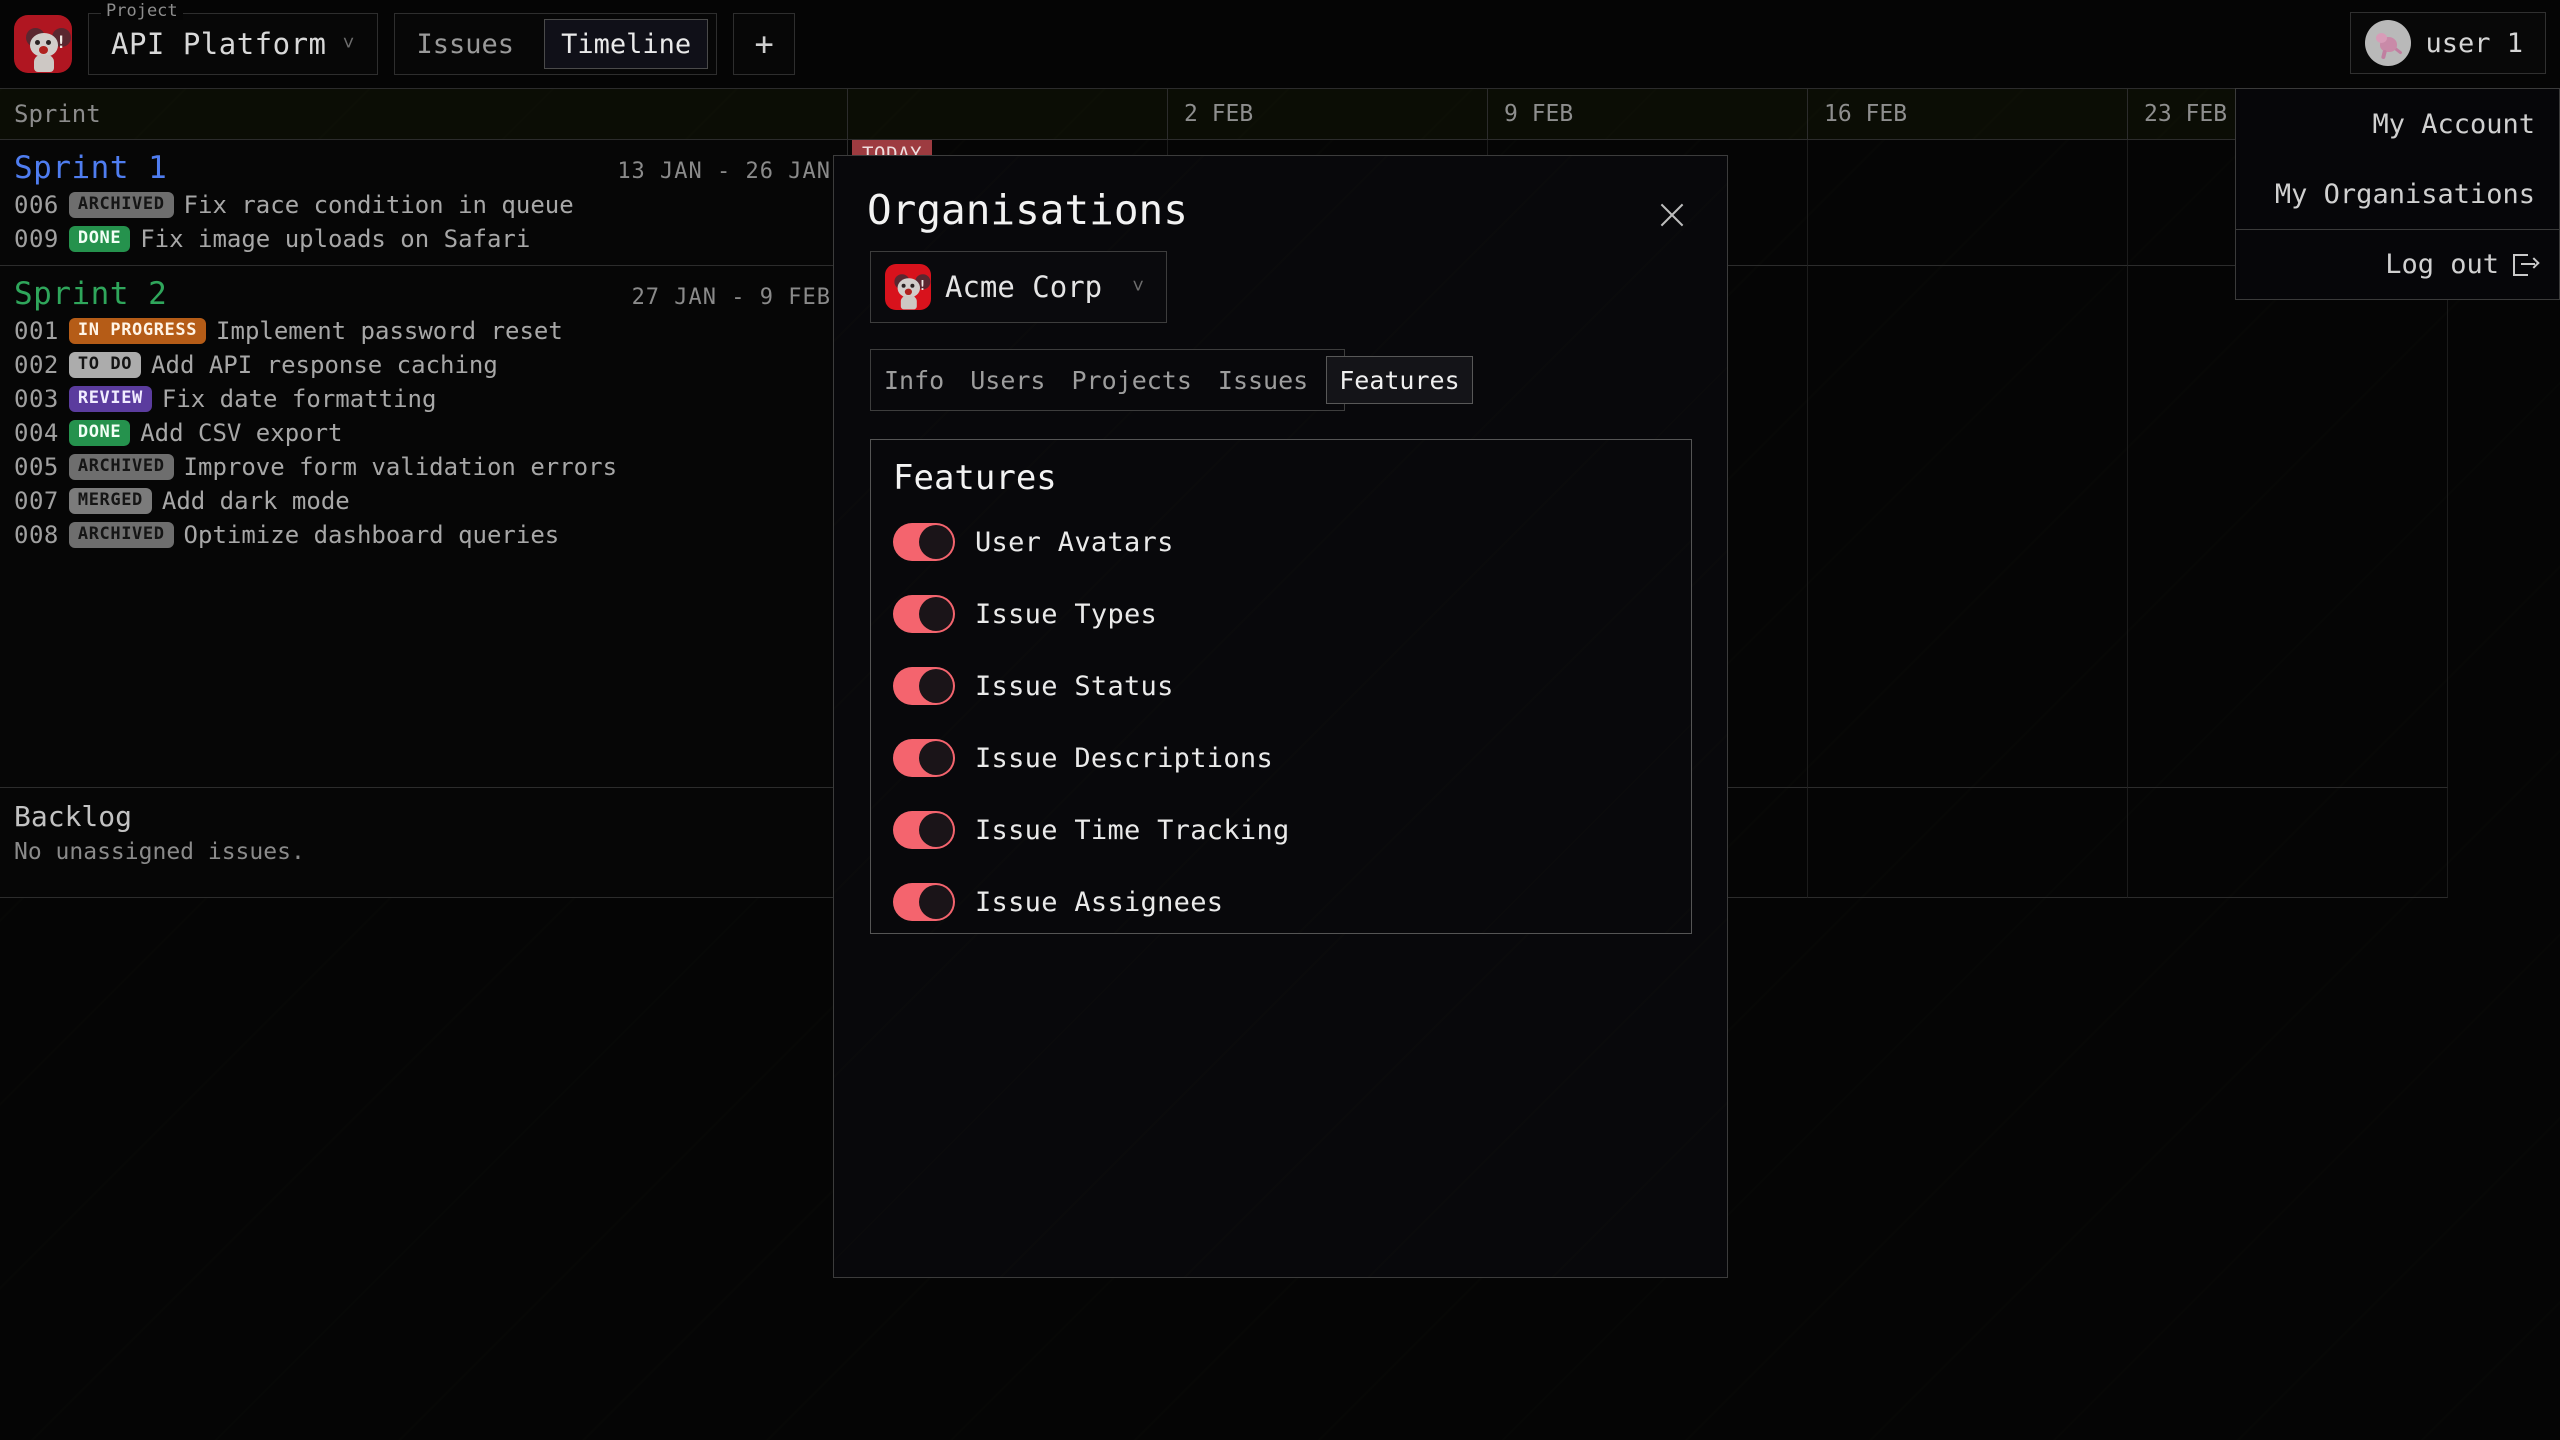  Describe the element at coordinates (2453, 124) in the screenshot. I see `menu-item-my-account: My Account` at that location.